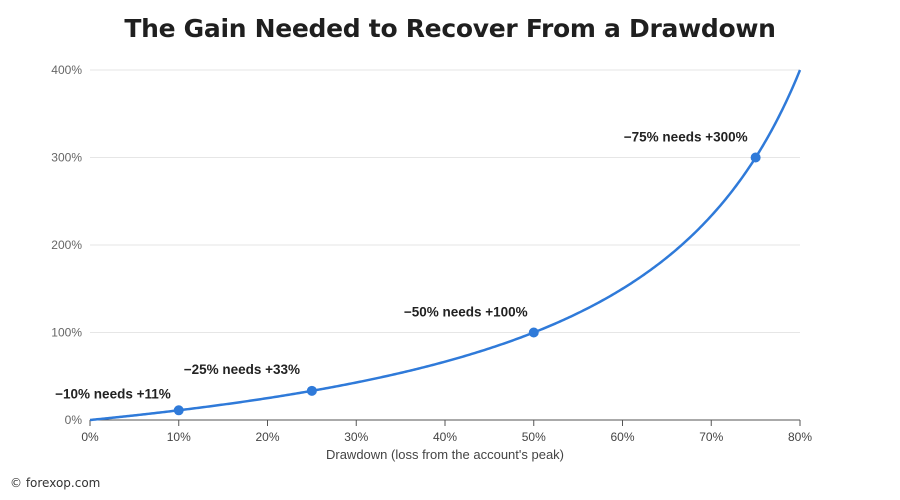 Image resolution: width=900 pixels, height=500 pixels. I want to click on point-annotation: −75% needs +300%, so click(686, 137).